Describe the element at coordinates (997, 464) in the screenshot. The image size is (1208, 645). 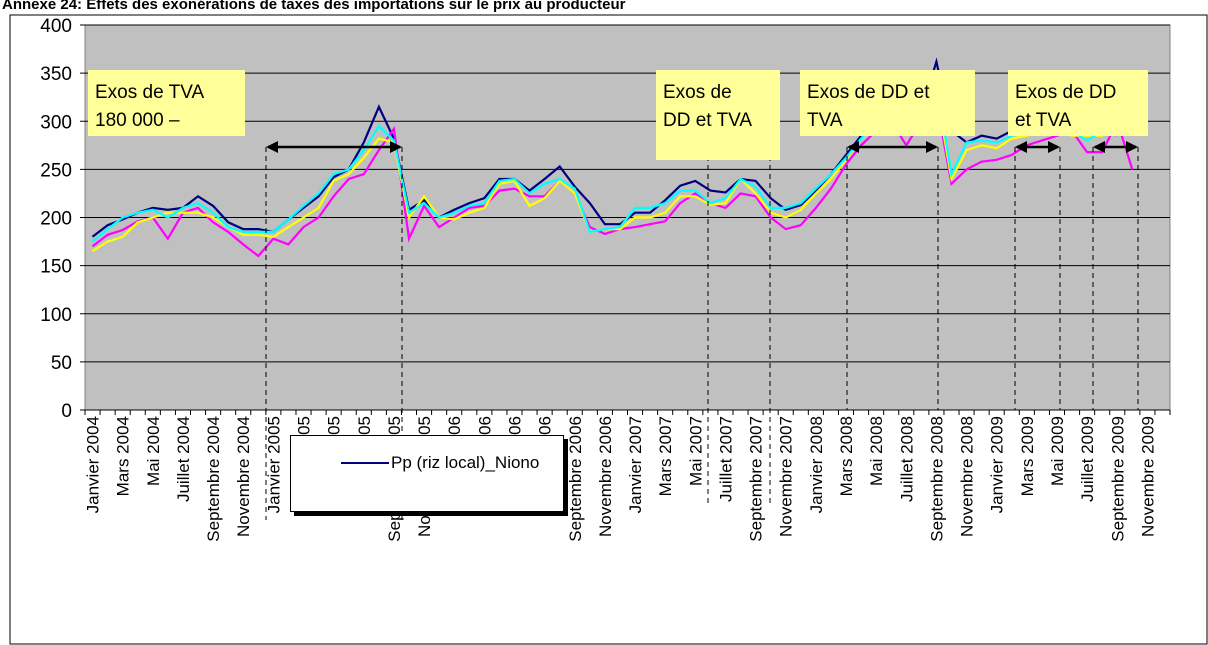
I see `x-tick-label: Janvier 2009` at that location.